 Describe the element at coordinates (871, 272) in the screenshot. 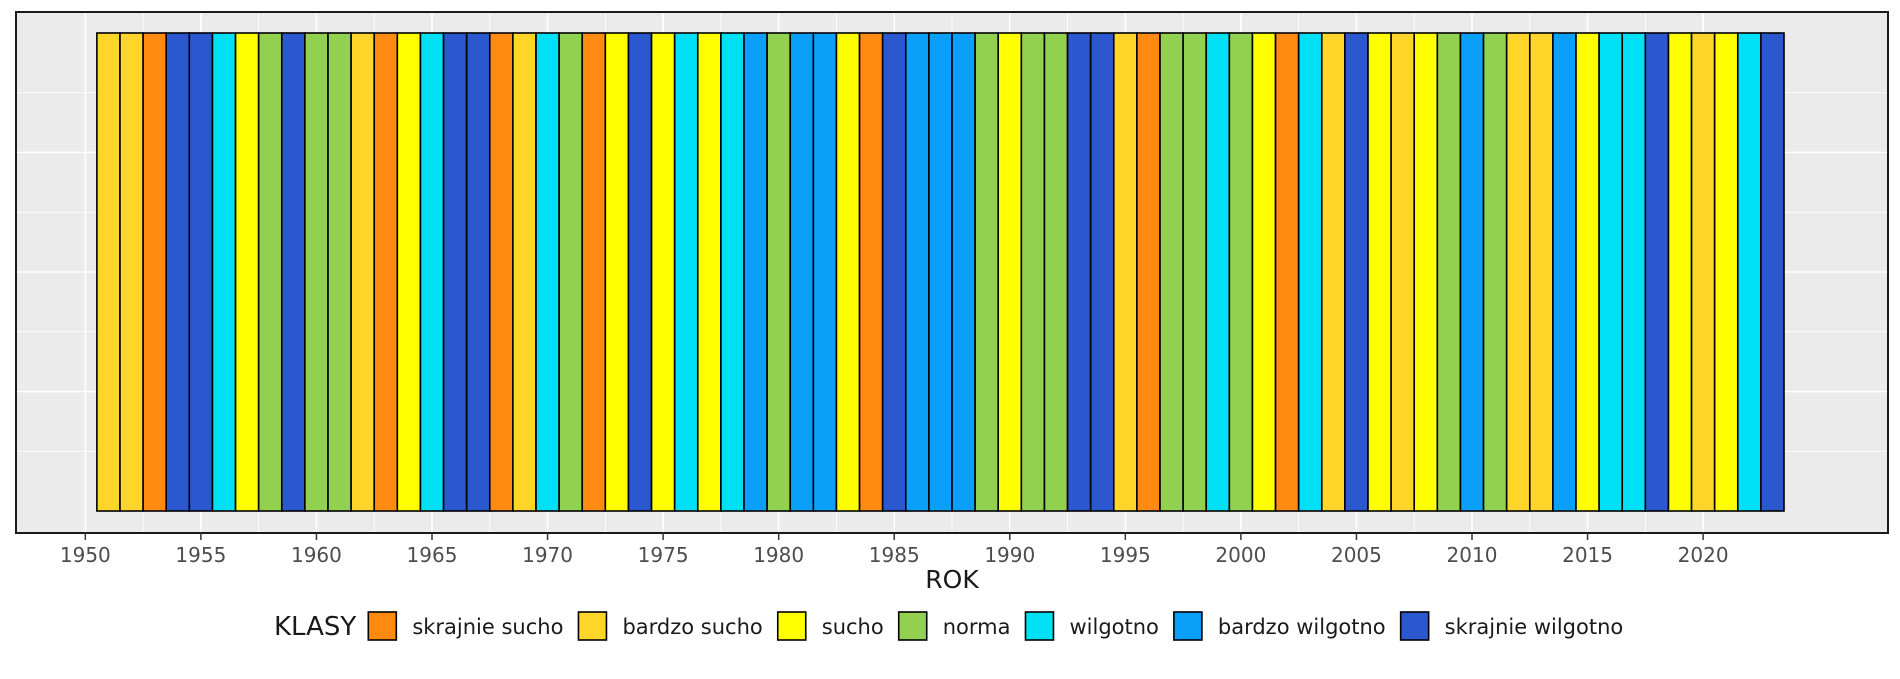

I see `bar-1984` at that location.